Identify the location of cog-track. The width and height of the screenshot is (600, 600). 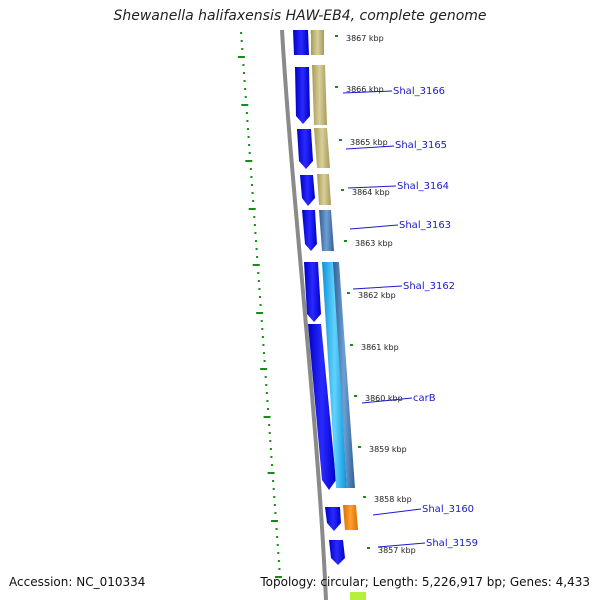
(338, 315).